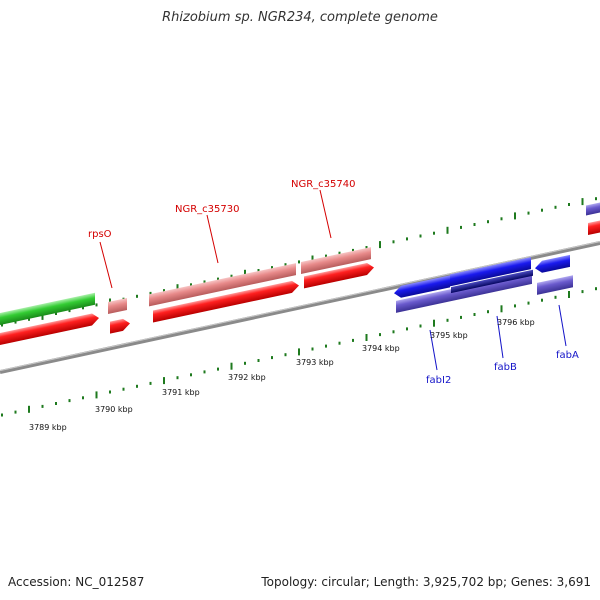 The image size is (600, 600). What do you see at coordinates (593, 208) in the screenshot?
I see `gene-edge-violet-bar` at bounding box center [593, 208].